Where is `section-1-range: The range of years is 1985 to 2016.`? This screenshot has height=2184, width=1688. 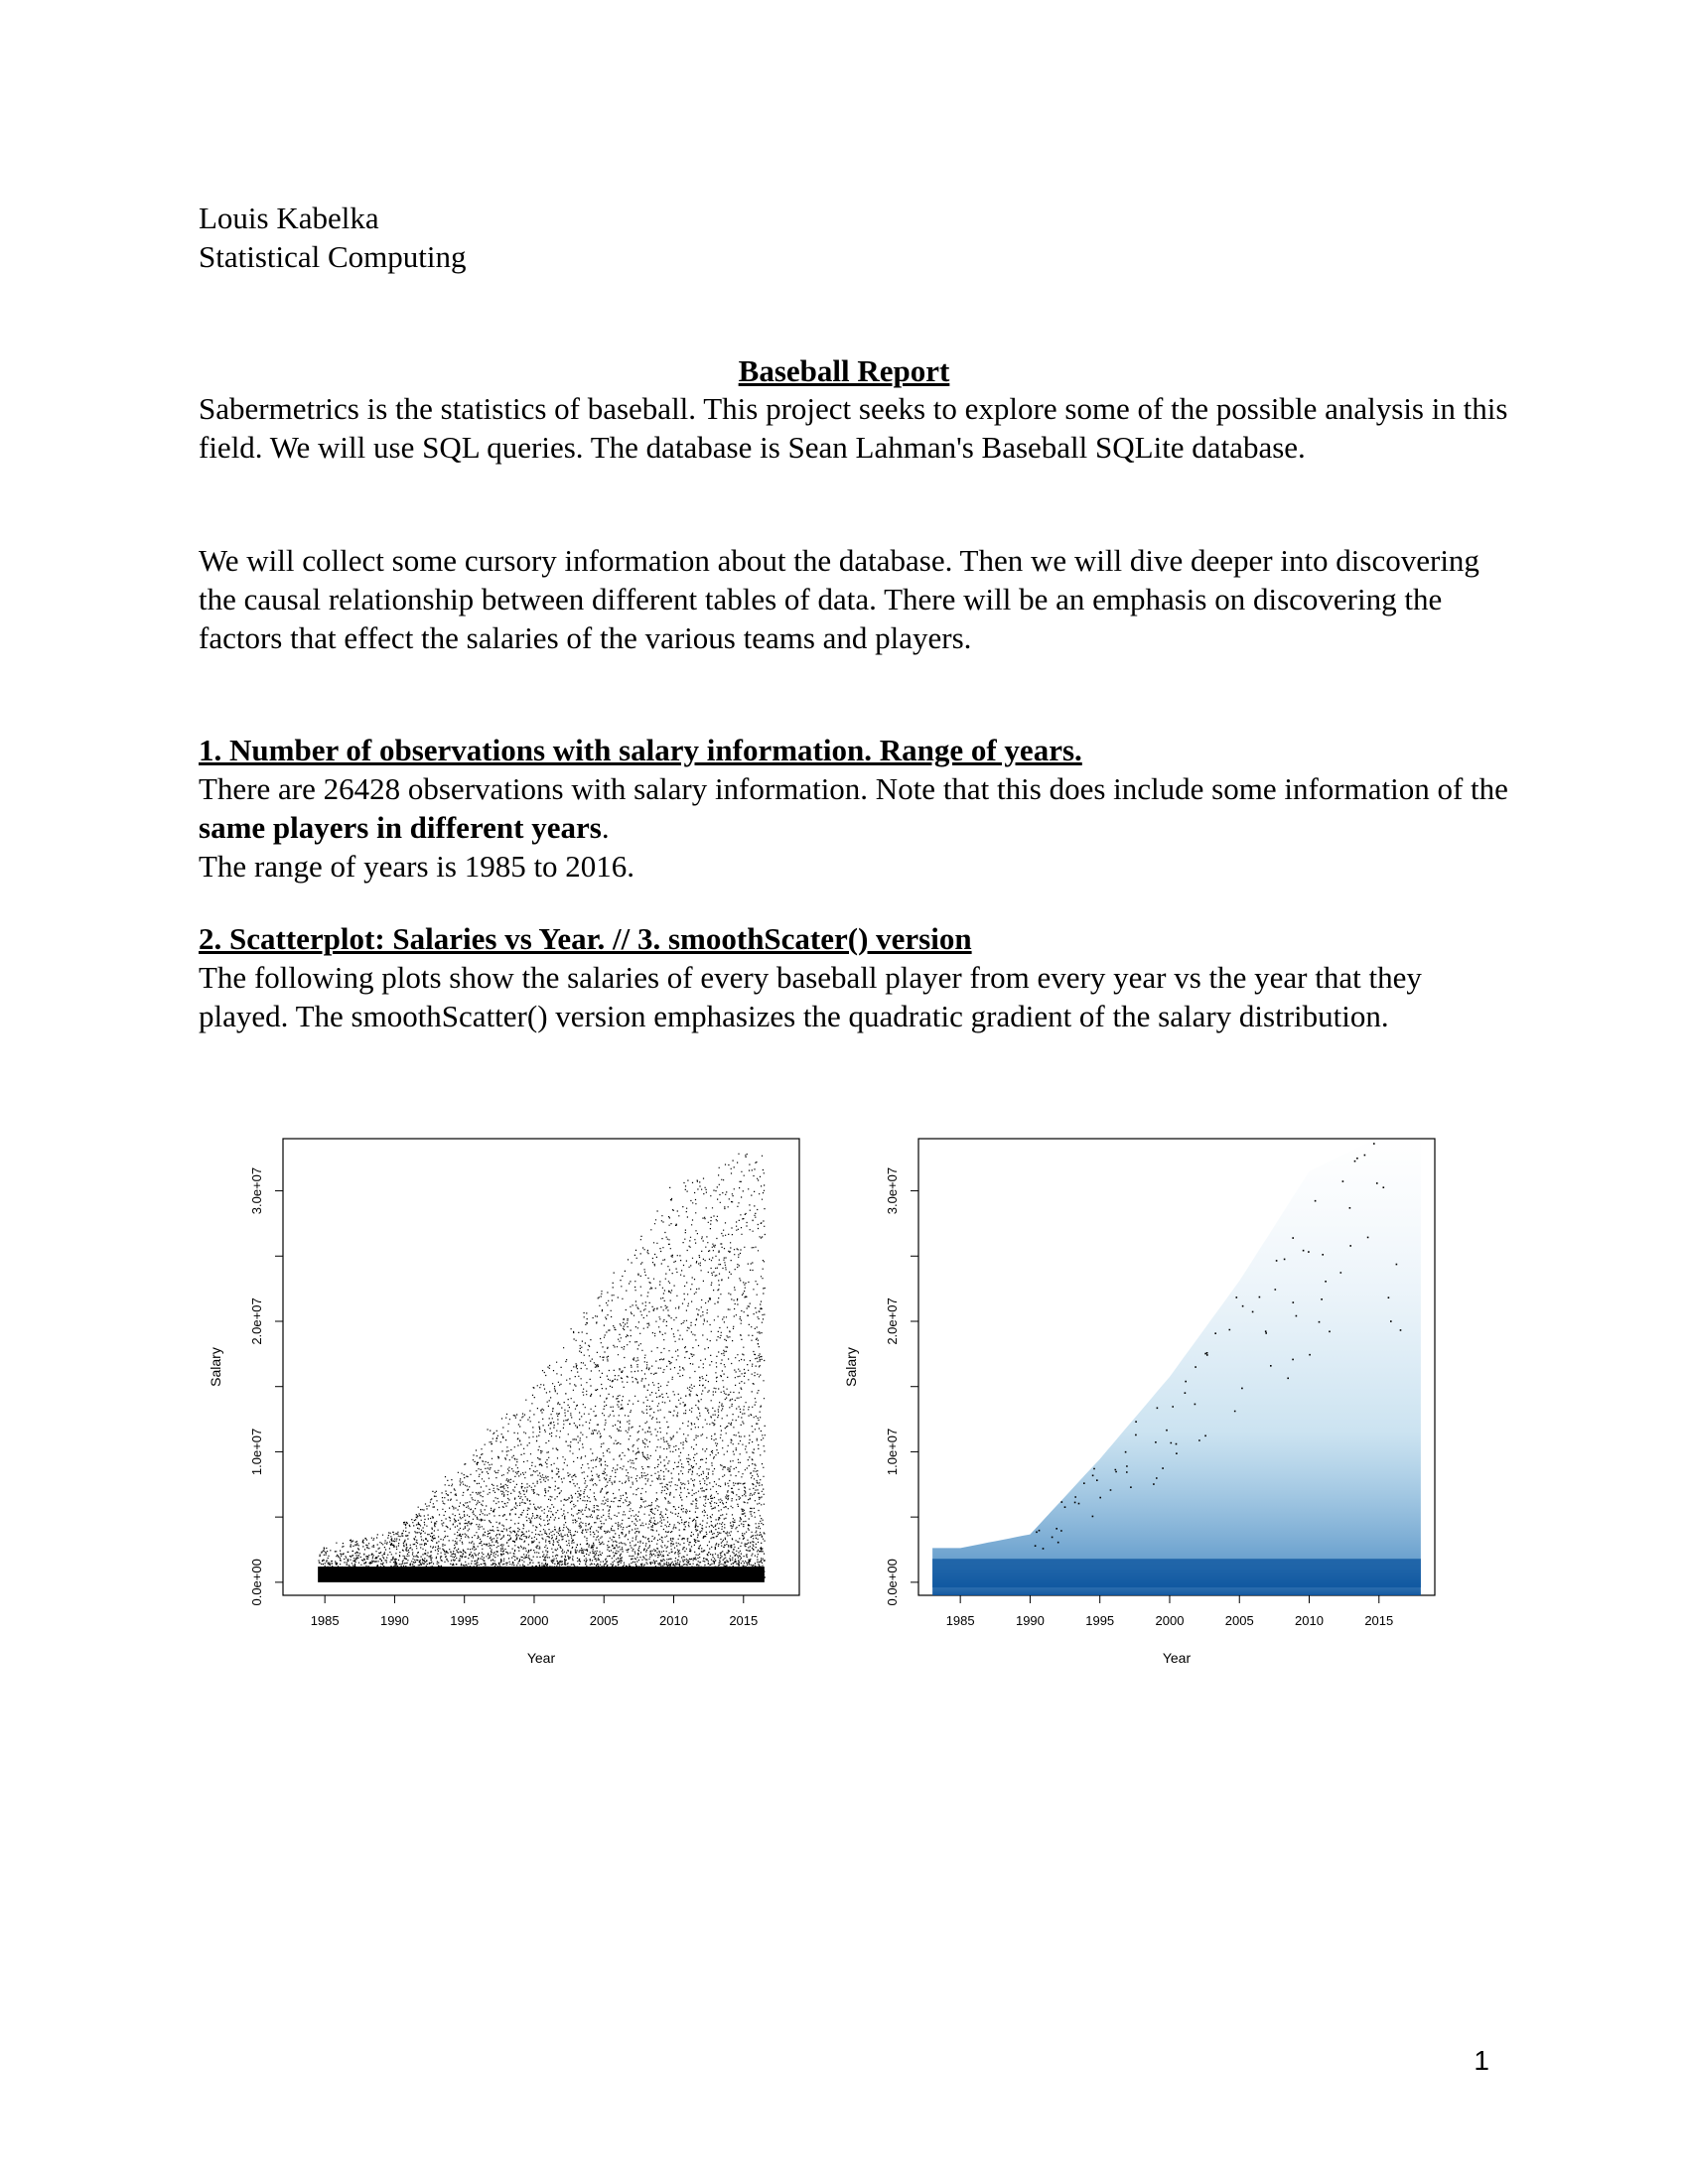
section-1-range: The range of years is 1985 to 2016. is located at coordinates (417, 866).